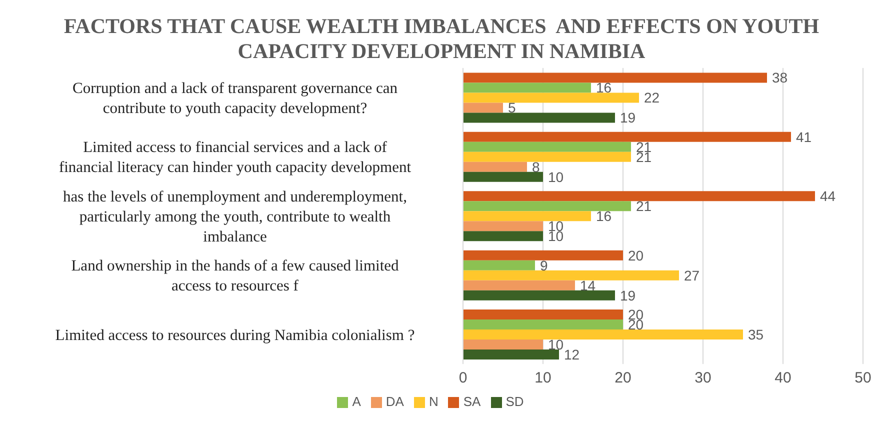 Image resolution: width=883 pixels, height=431 pixels. What do you see at coordinates (652, 98) in the screenshot?
I see `data-label: 22` at bounding box center [652, 98].